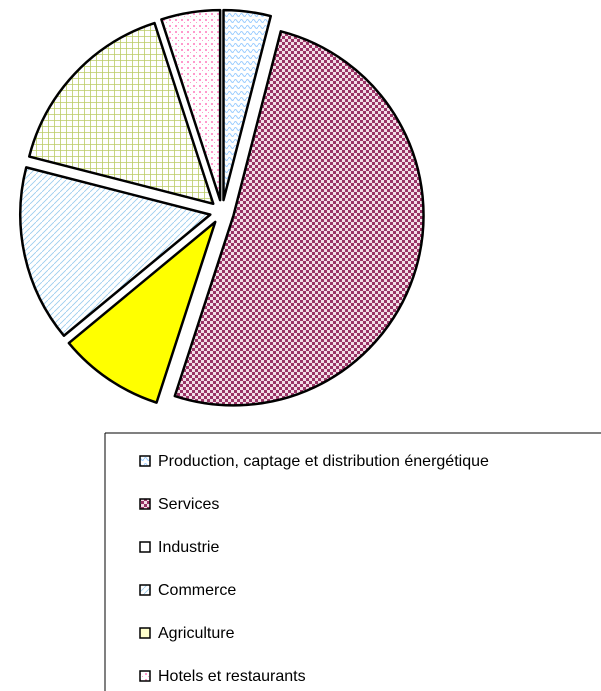 The height and width of the screenshot is (691, 601). What do you see at coordinates (232, 676) in the screenshot?
I see `legend-label: Hotels et restaurants` at bounding box center [232, 676].